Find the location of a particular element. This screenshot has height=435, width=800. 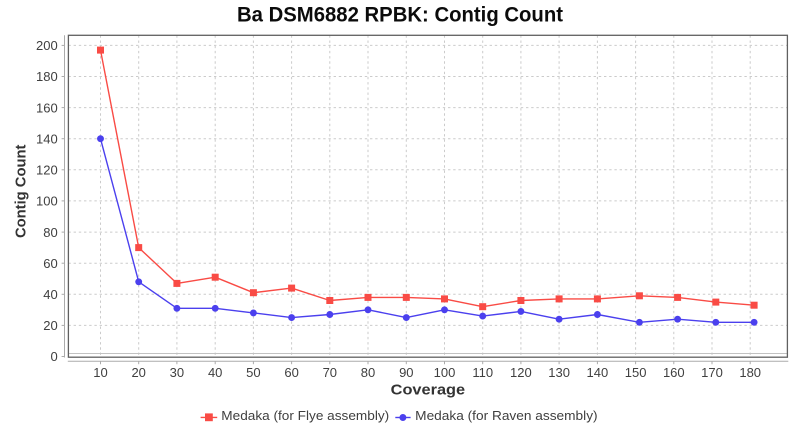

svg-text: 90 is located at coordinates (406, 372).